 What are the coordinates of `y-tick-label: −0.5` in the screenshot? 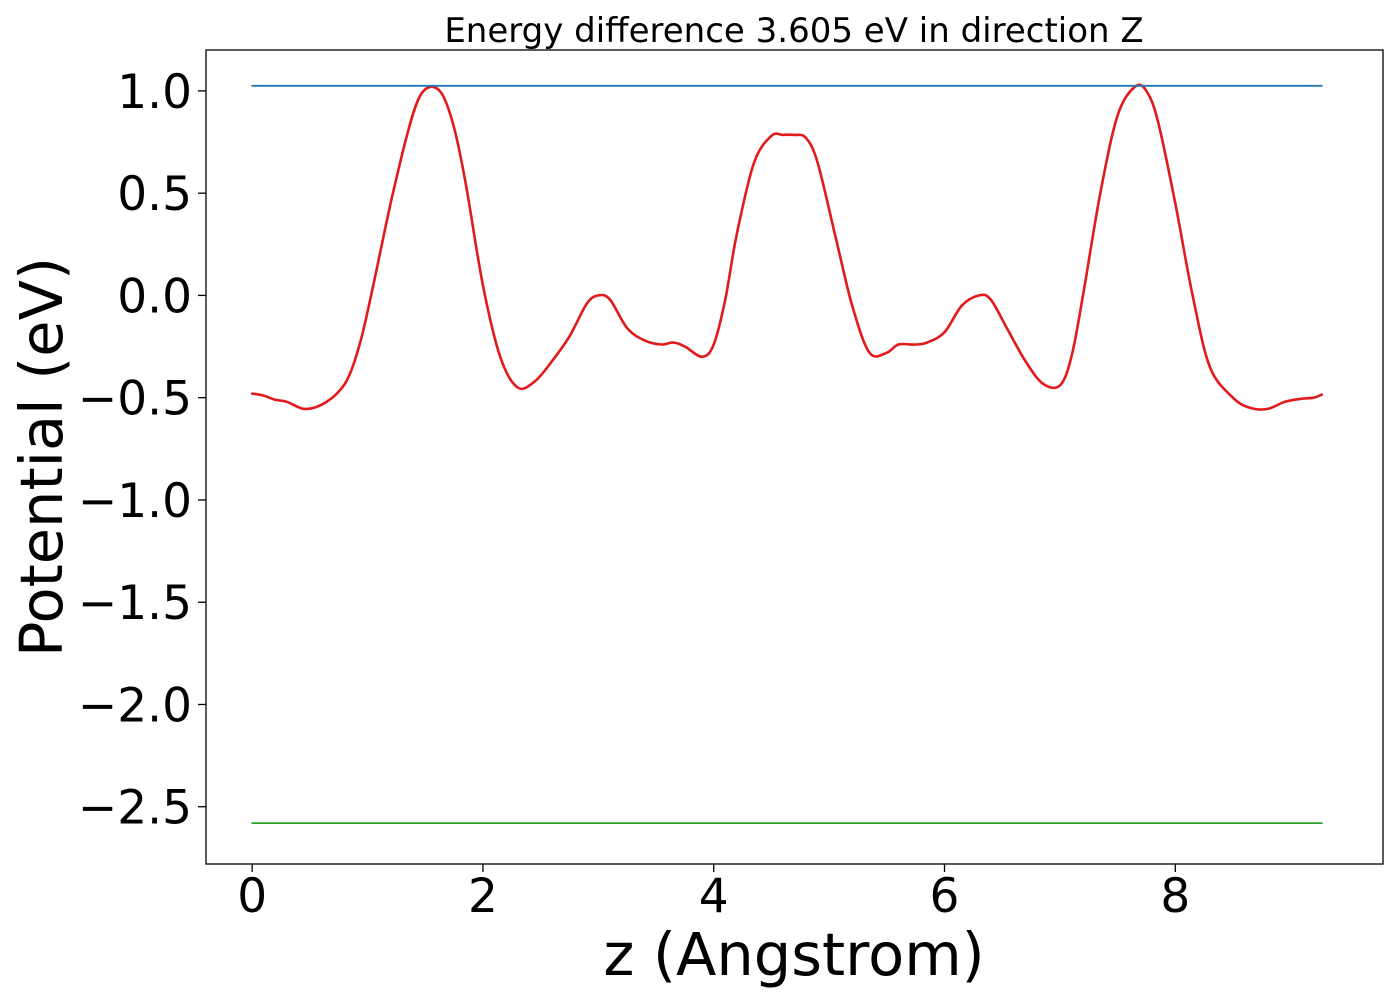 It's located at (135, 399).